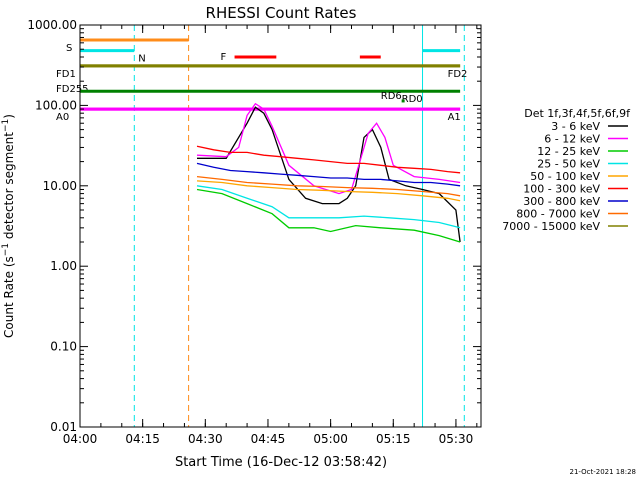  I want to click on x-tick-label-0: 04:00, so click(80, 439).